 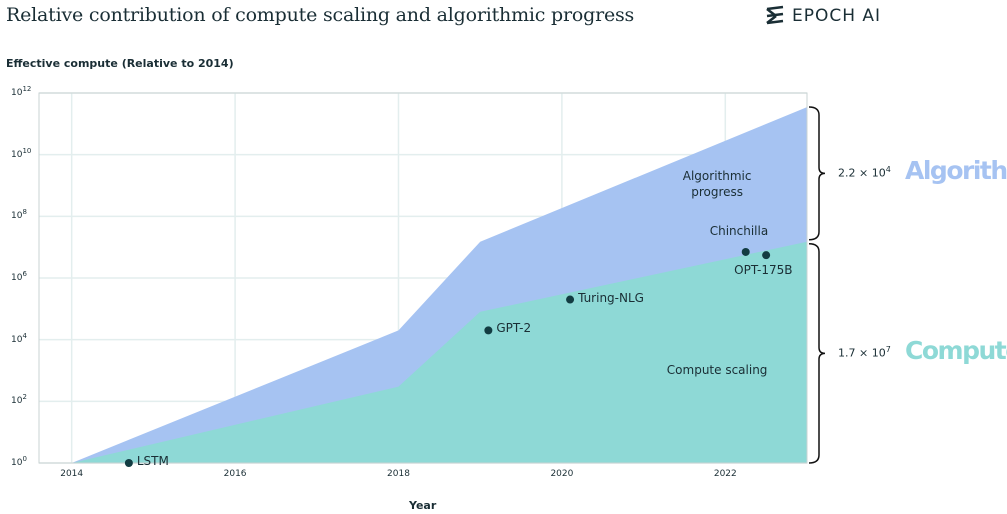 I want to click on y-tick-label: 10⁶, so click(x=19, y=276).